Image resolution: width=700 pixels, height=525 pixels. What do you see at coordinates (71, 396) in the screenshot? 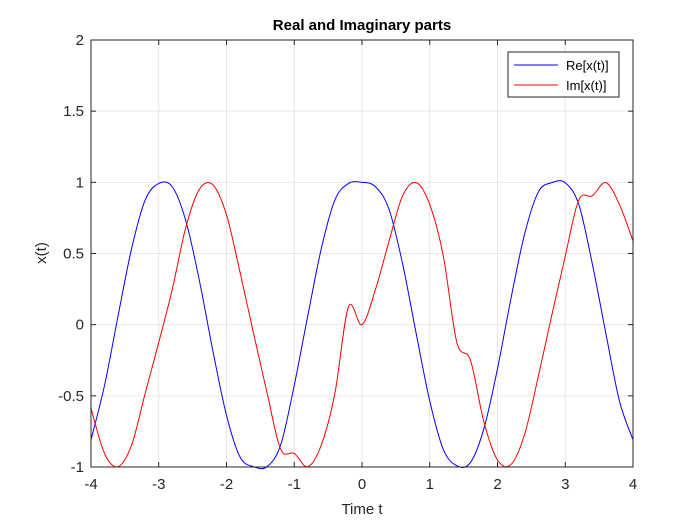
I see `y-tick-label: -0.5` at bounding box center [71, 396].